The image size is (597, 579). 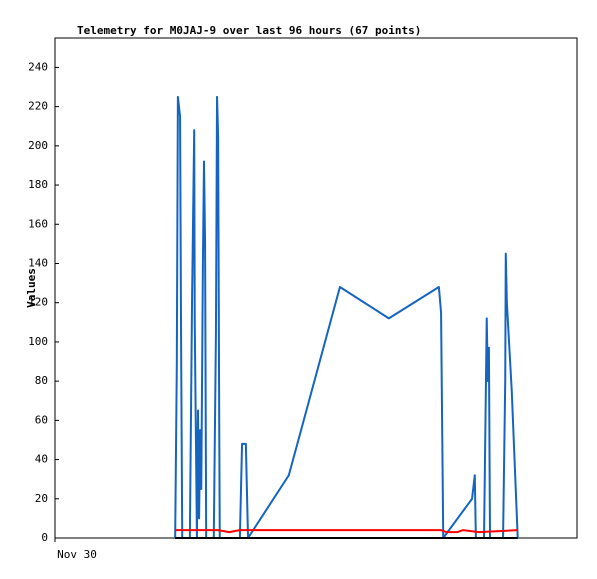 I want to click on y-tick-label: 80, so click(x=41, y=380).